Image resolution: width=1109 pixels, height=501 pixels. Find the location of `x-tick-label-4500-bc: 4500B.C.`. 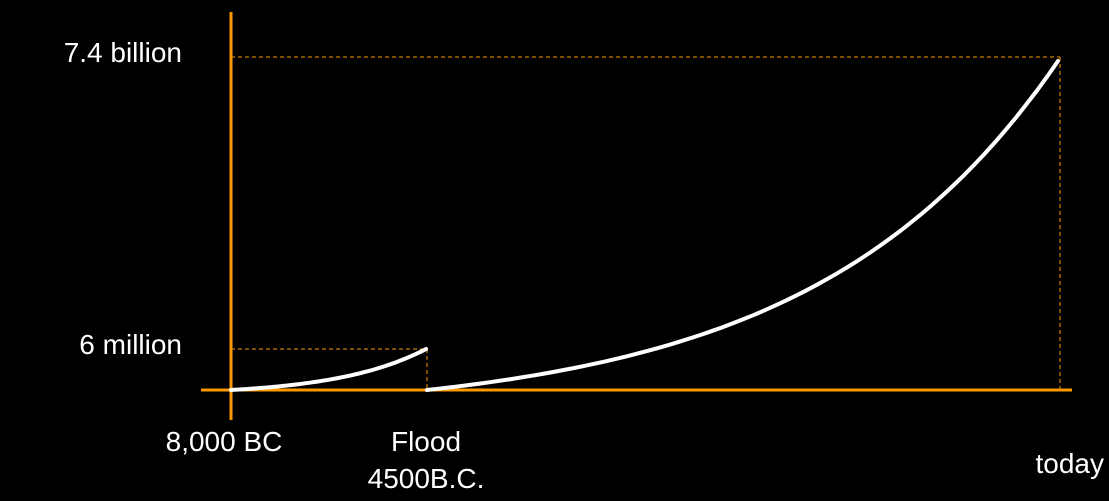

x-tick-label-4500-bc: 4500B.C. is located at coordinates (426, 478).